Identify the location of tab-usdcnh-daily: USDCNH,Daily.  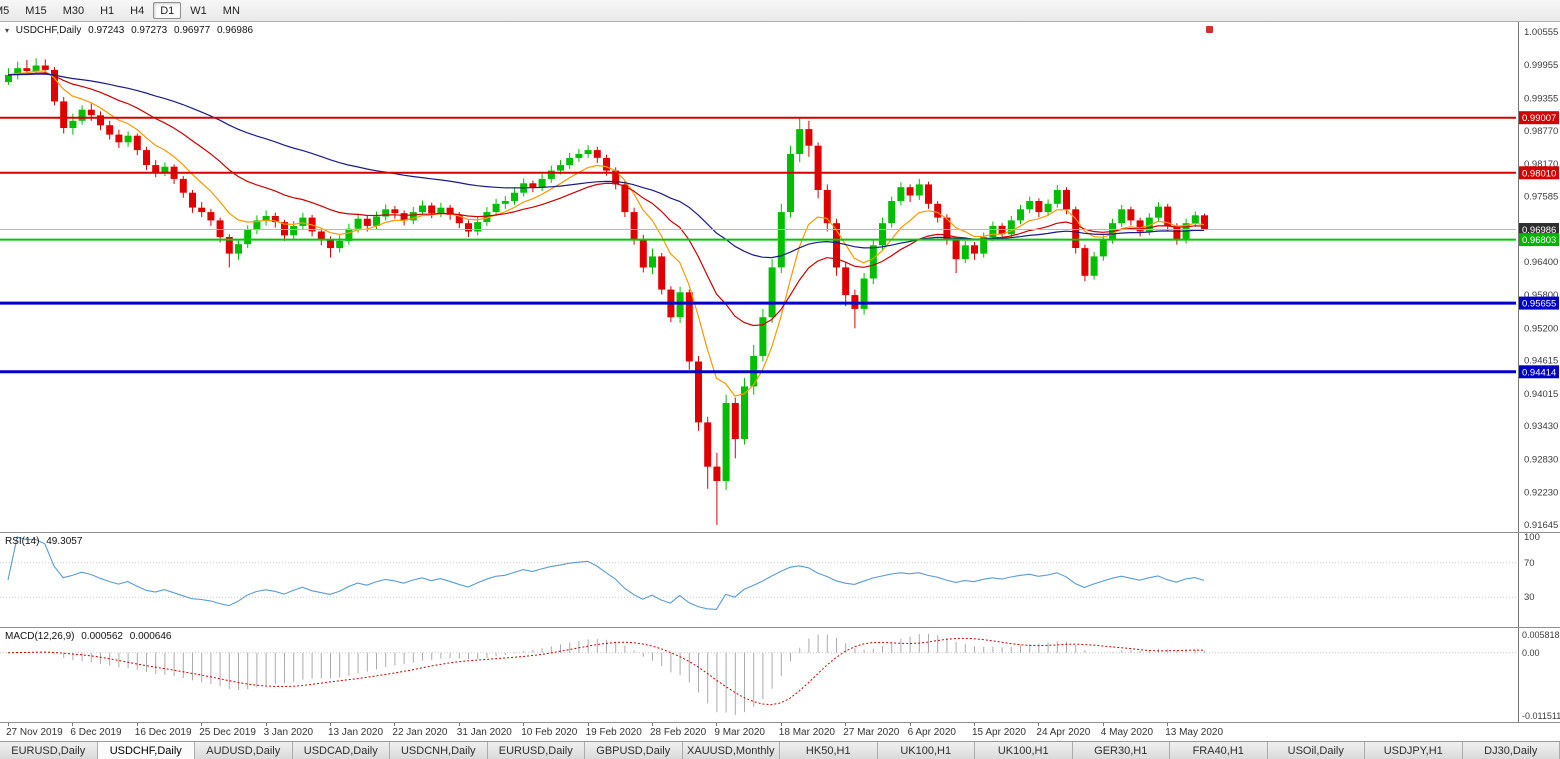
(439, 750).